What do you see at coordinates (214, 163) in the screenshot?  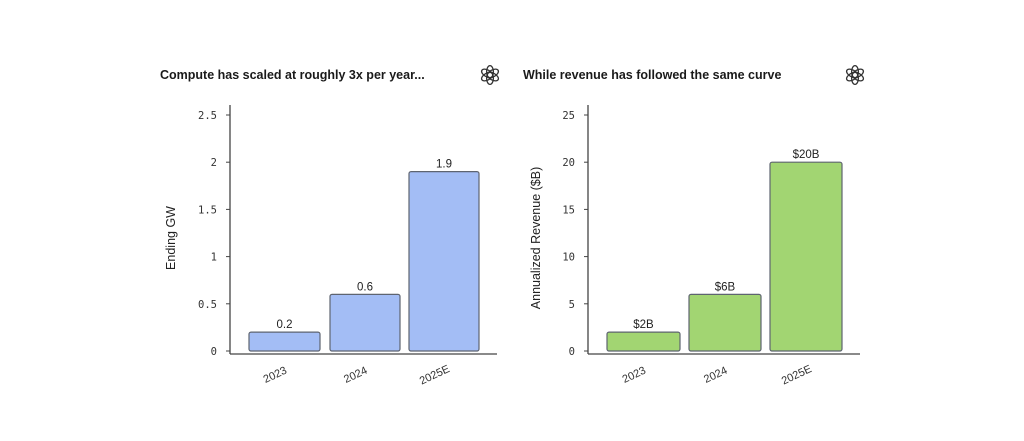 I see `y-tick-label: 2` at bounding box center [214, 163].